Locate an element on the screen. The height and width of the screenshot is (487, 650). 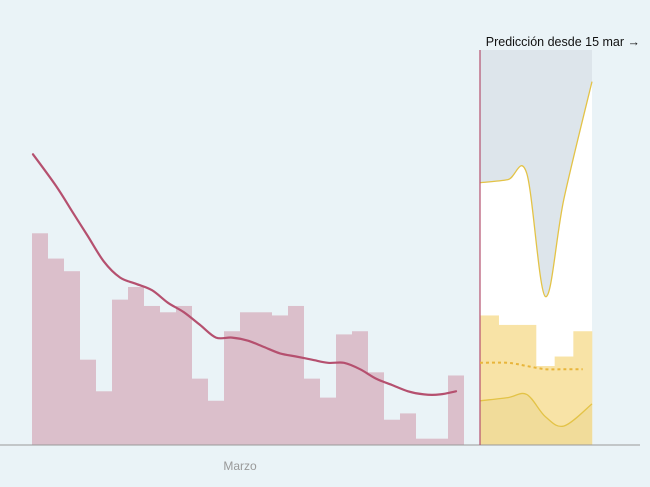
prediction-lower-fill is located at coordinates (536, 419).